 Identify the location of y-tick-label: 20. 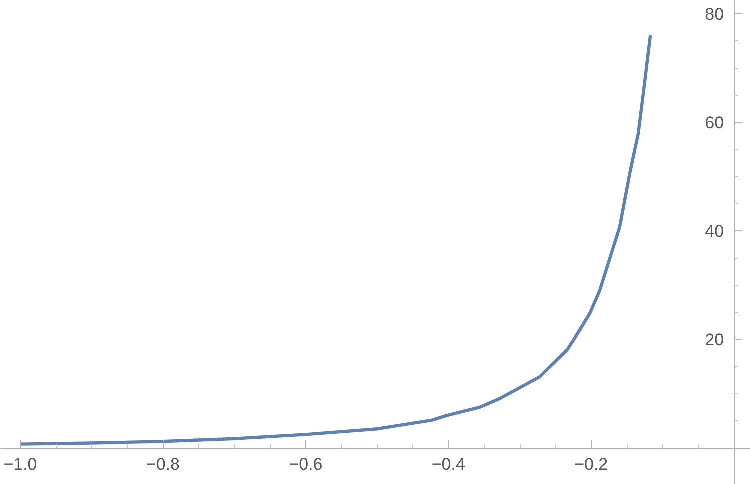
(714, 340).